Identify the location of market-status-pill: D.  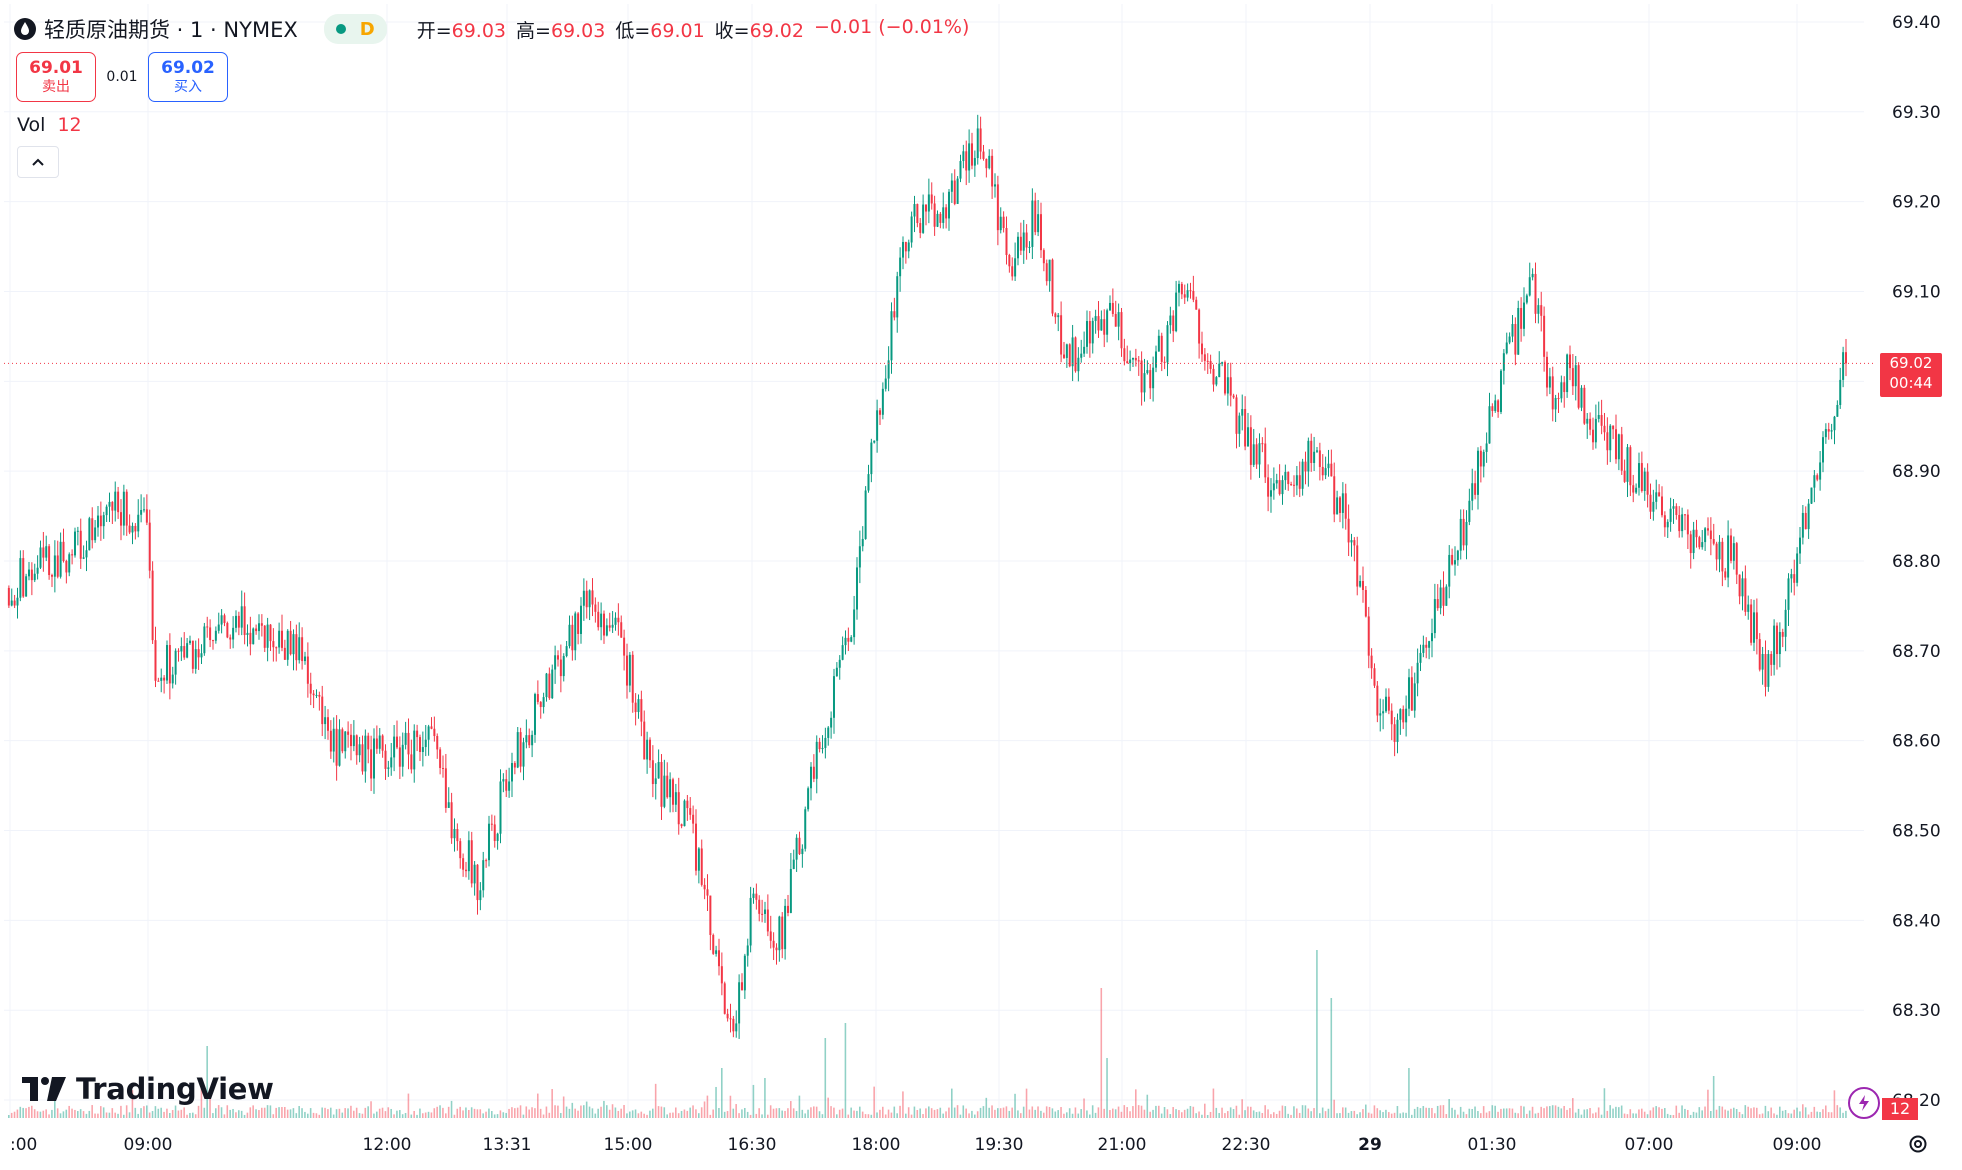
(355, 29).